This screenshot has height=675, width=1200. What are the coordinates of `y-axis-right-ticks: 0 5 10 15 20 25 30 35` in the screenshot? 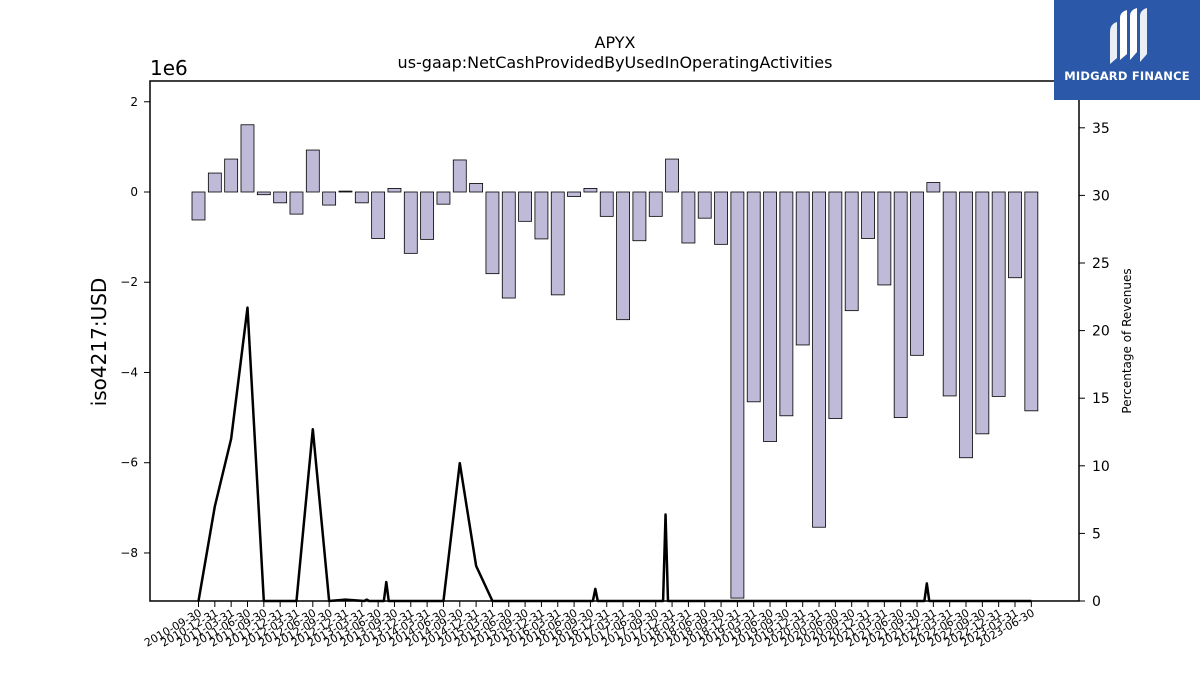 It's located at (1094, 365).